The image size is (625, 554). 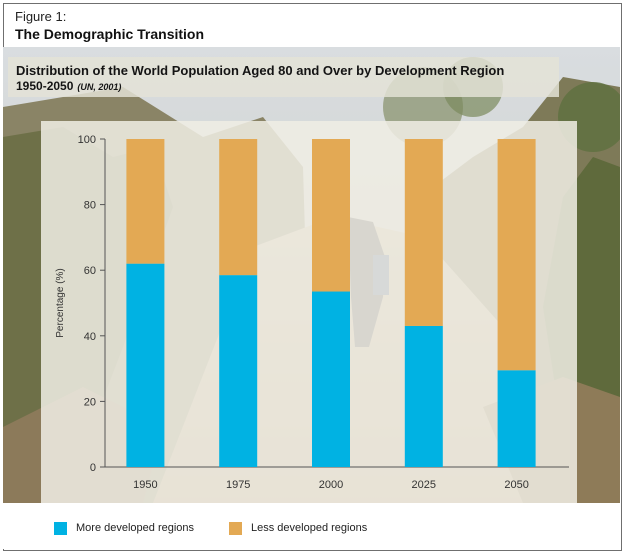 I want to click on legend-item-more-developed: More developed regions, so click(x=124, y=528).